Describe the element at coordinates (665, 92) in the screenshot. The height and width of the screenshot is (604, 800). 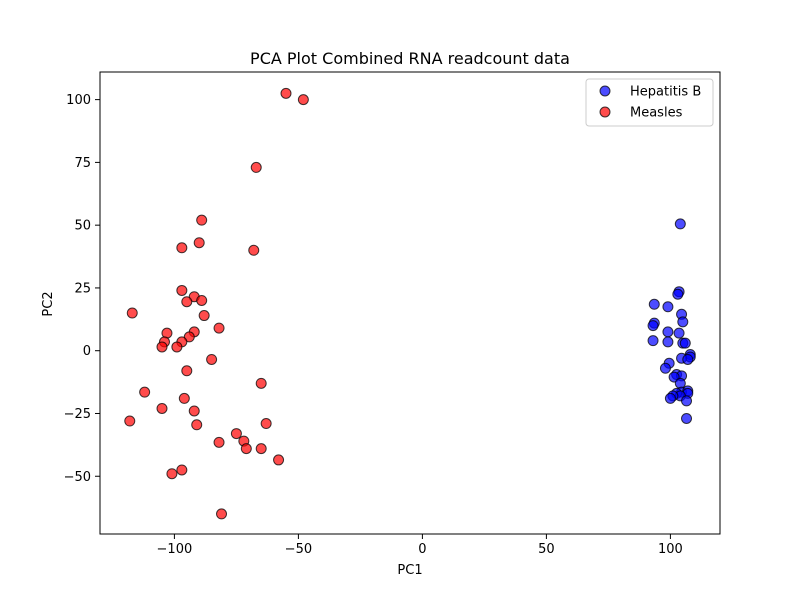
I see `legend-label: Hepatitis B` at that location.